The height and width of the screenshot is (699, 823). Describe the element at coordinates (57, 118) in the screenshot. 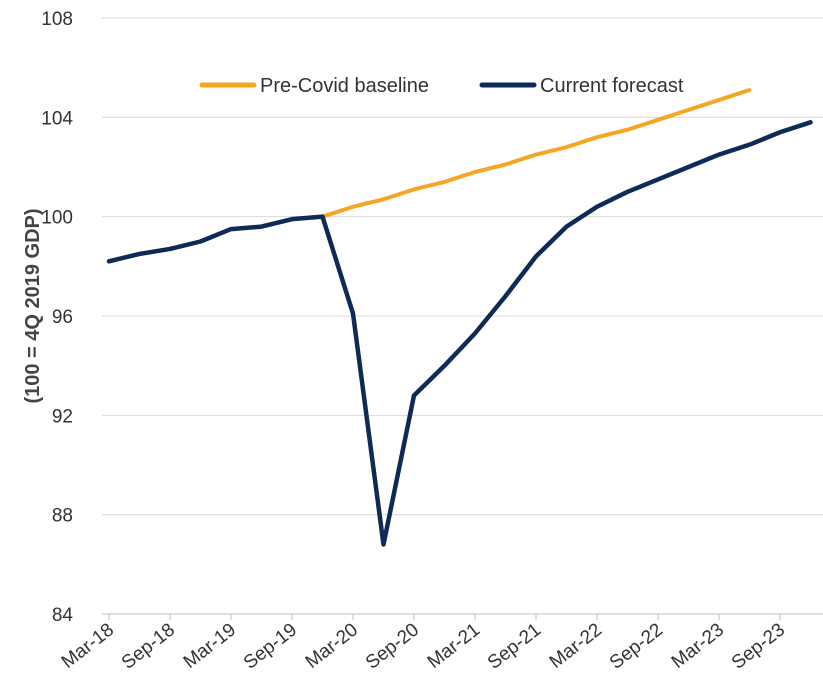

I see `y-tick-label-104: 104` at that location.